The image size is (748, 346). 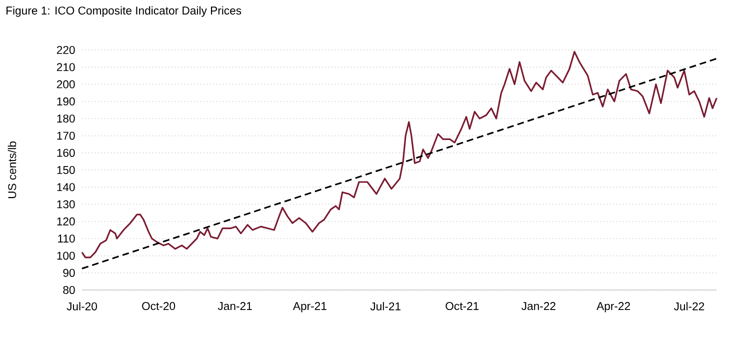 I want to click on x-tick-label: Apr-22, so click(x=613, y=307).